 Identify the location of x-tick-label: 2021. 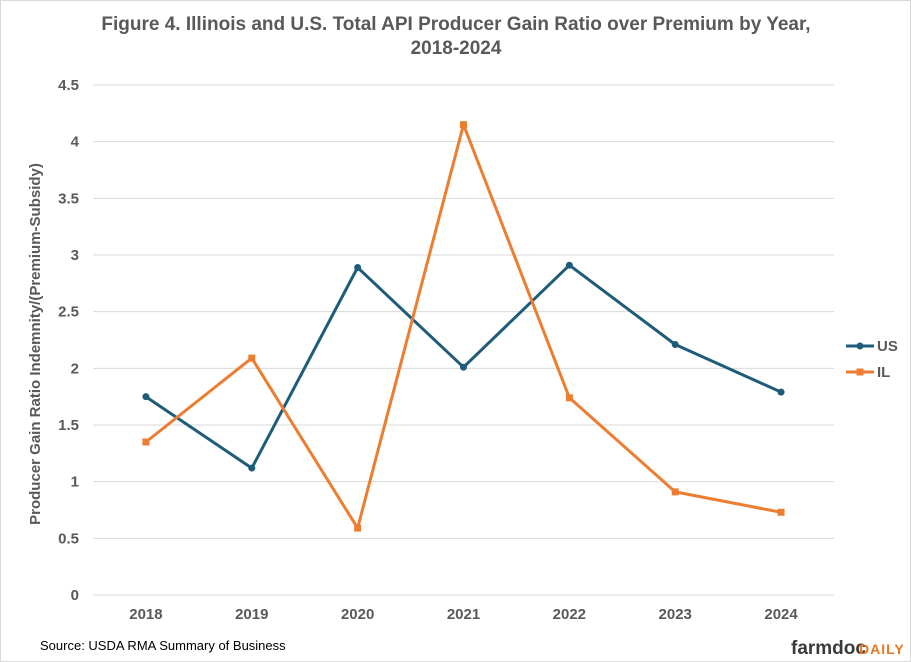
(463, 614).